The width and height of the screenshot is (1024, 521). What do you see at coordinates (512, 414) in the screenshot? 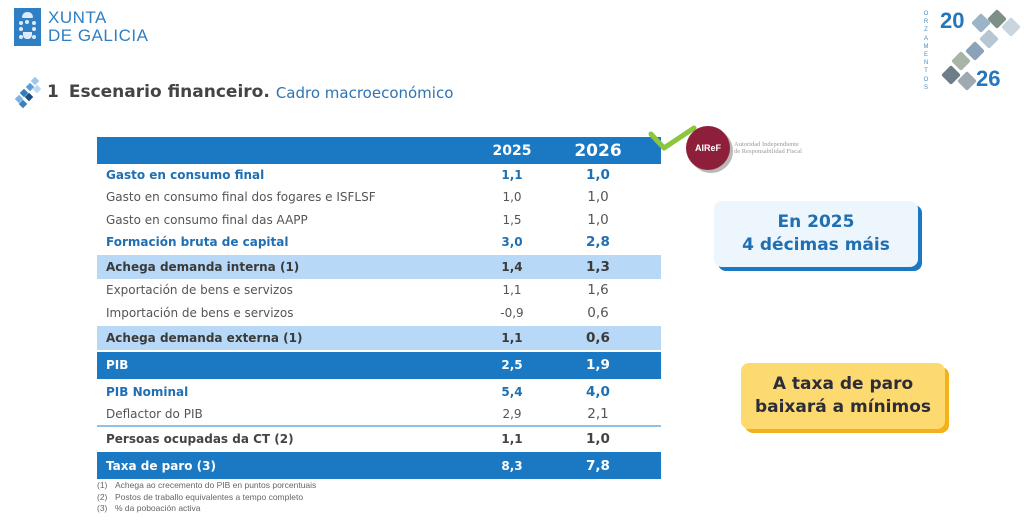
I see `value-2025: 2,9` at bounding box center [512, 414].